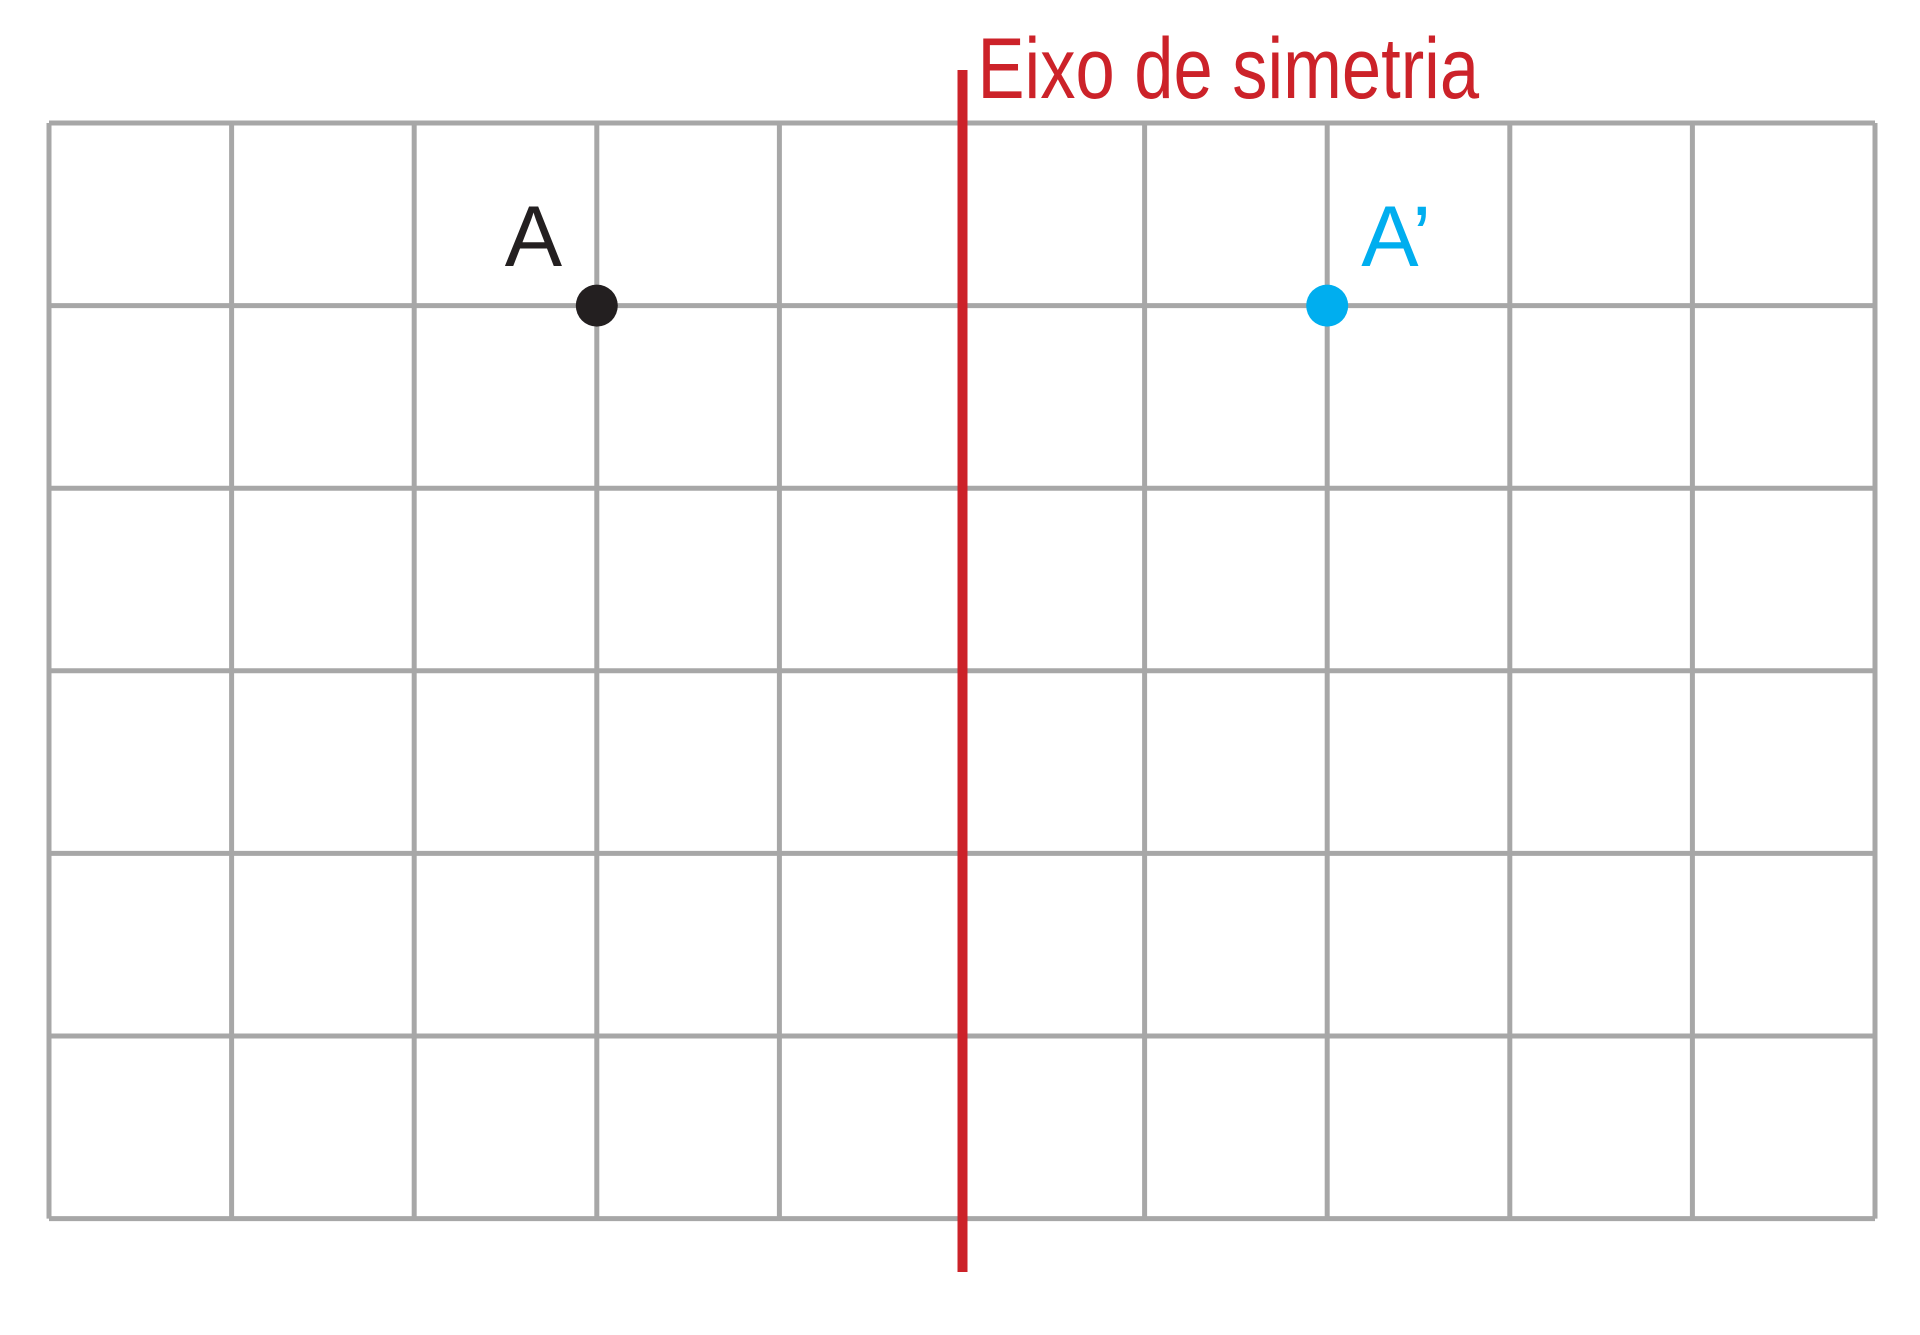 Image resolution: width=1920 pixels, height=1335 pixels. Describe the element at coordinates (1229, 68) in the screenshot. I see `symmetry-axis-label: Eixo de simetria` at that location.